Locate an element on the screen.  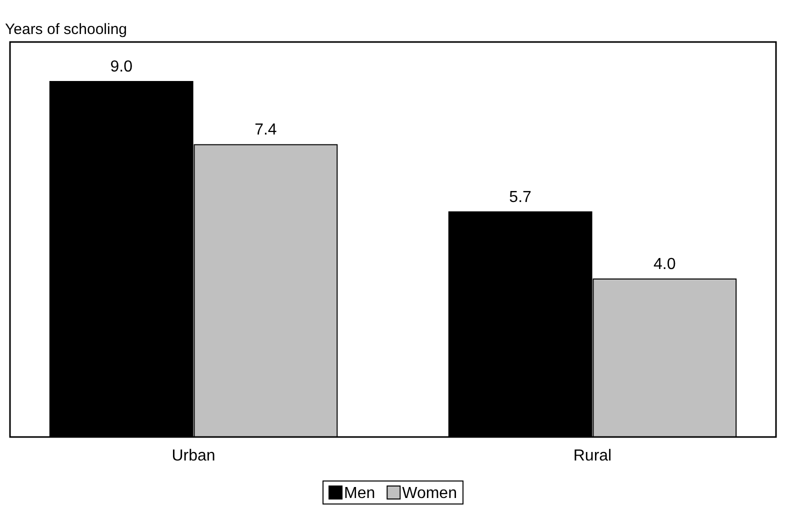
legend-label: Men is located at coordinates (360, 493).